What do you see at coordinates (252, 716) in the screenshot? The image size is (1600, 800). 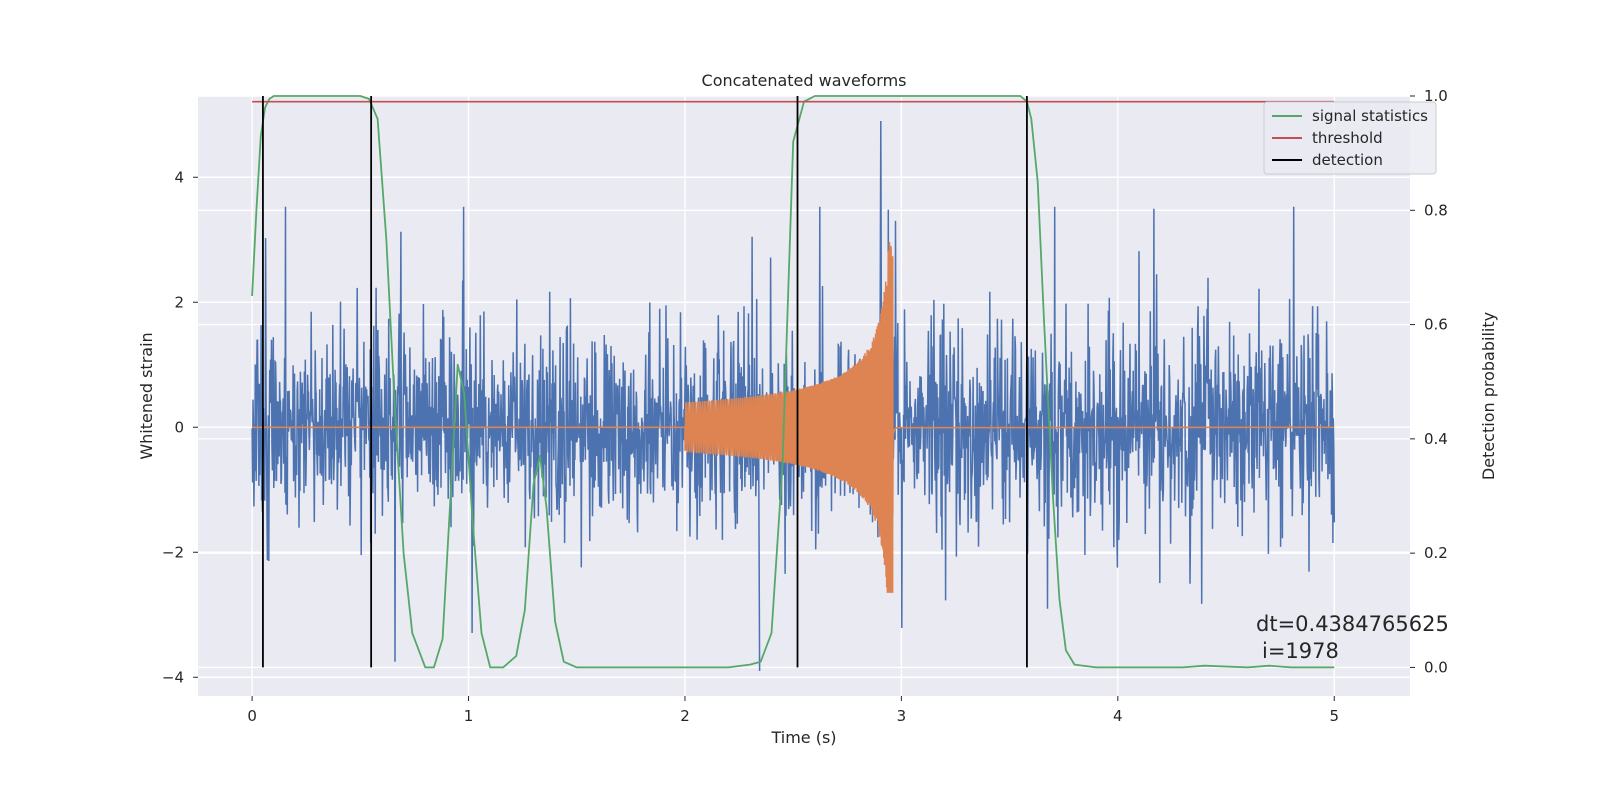 I see `x-tick-label: 0` at bounding box center [252, 716].